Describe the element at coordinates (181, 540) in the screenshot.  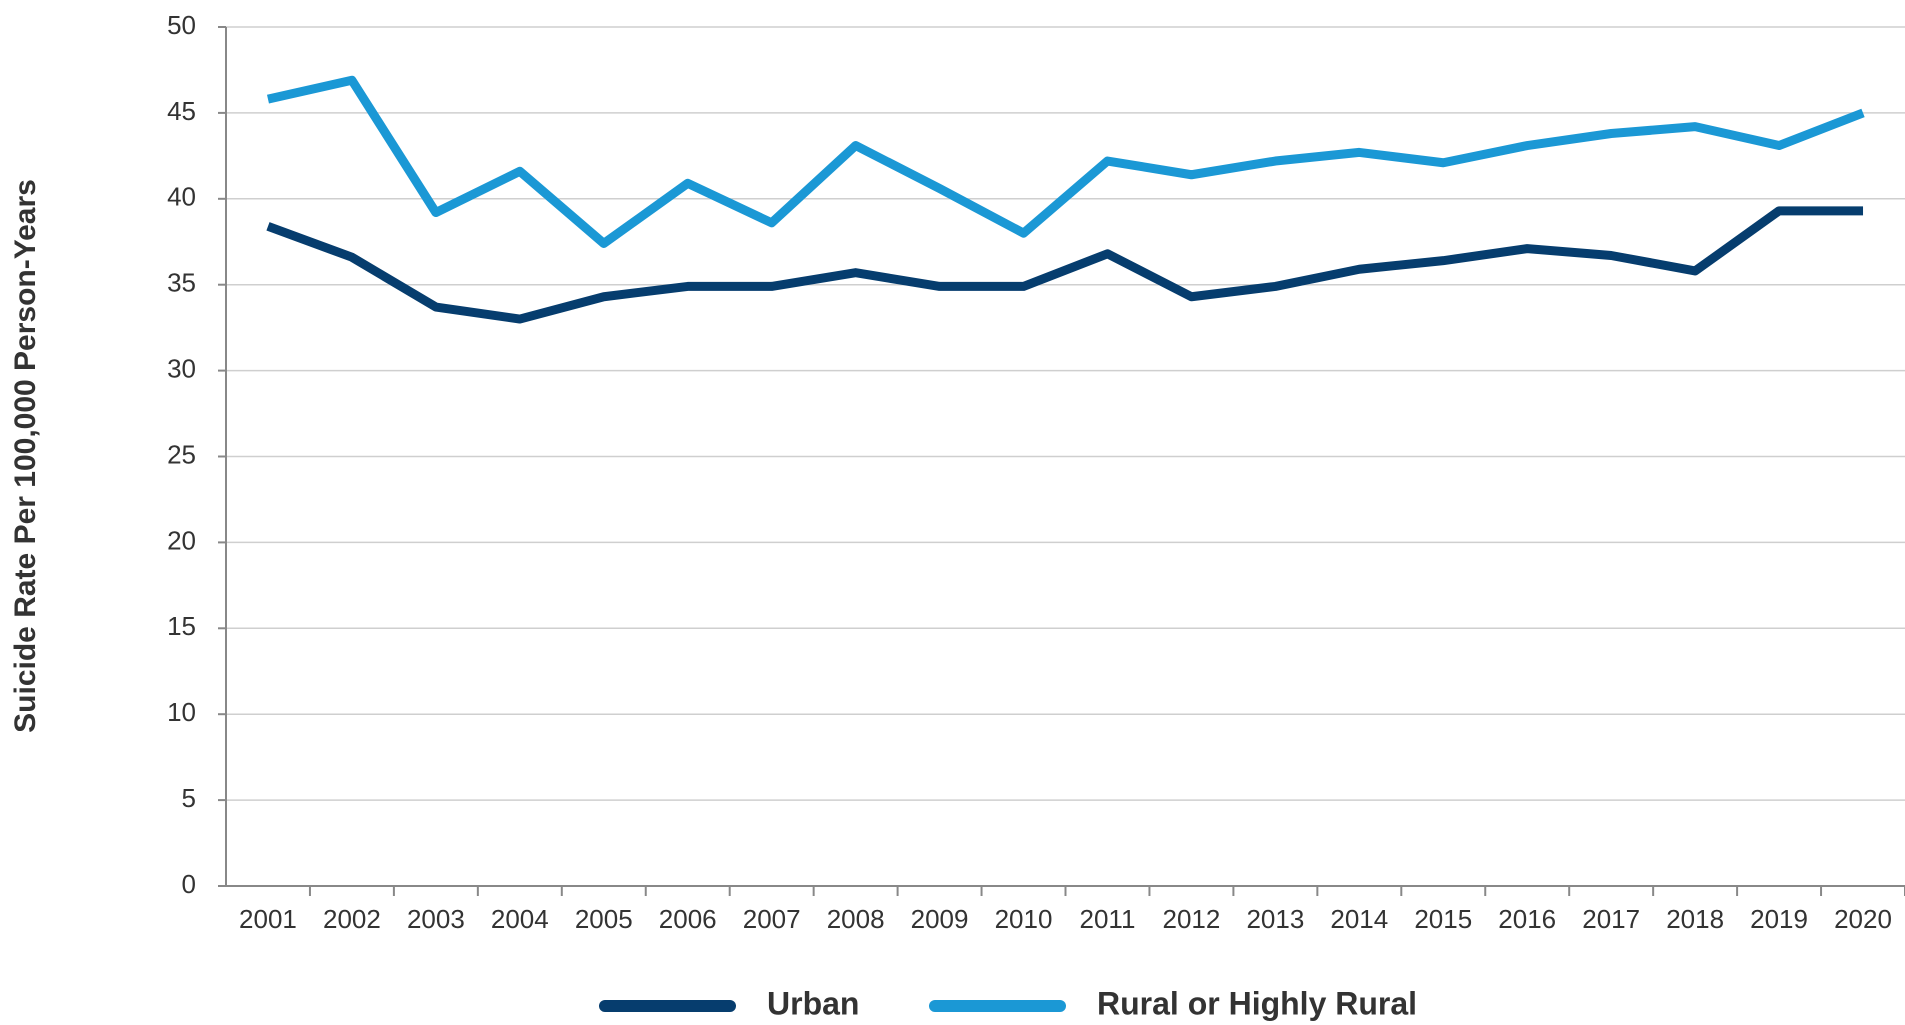
I see `y-tick-label: 20` at that location.